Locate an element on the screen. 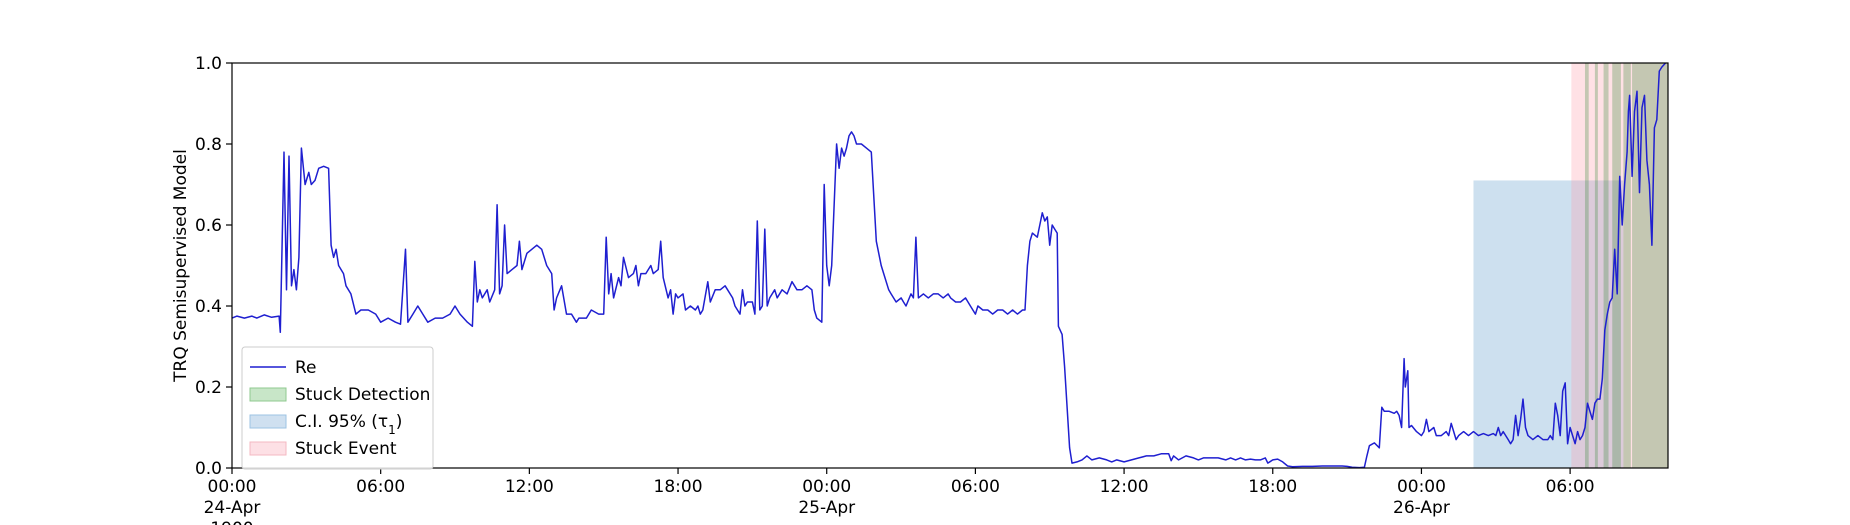 The width and height of the screenshot is (1850, 525). y-tick-label: 0.8 is located at coordinates (208, 145).